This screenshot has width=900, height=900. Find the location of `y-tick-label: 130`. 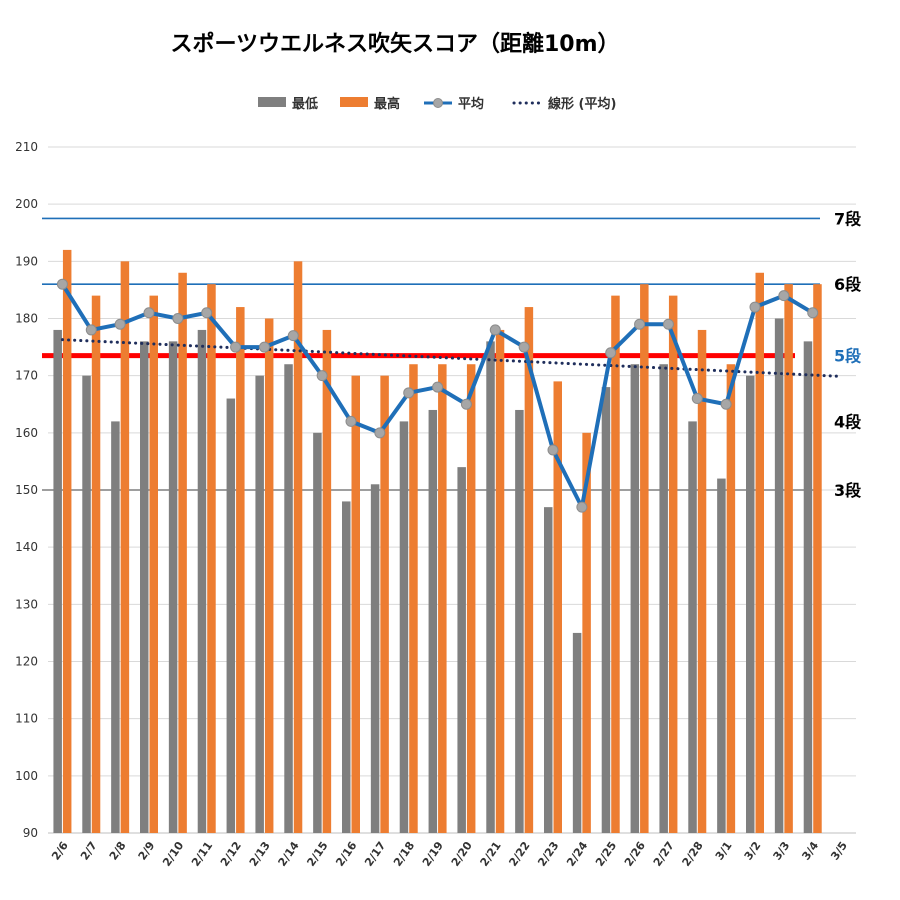

y-tick-label: 130 is located at coordinates (26, 604).